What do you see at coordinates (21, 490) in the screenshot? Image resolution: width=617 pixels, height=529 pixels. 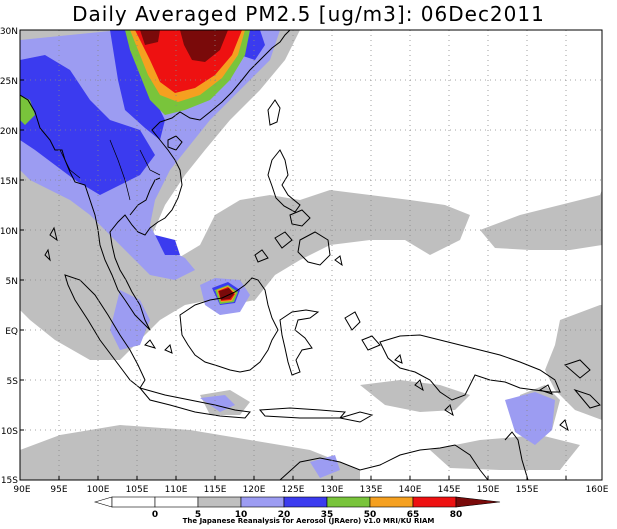 I see `lon-label: 90E` at bounding box center [21, 490].